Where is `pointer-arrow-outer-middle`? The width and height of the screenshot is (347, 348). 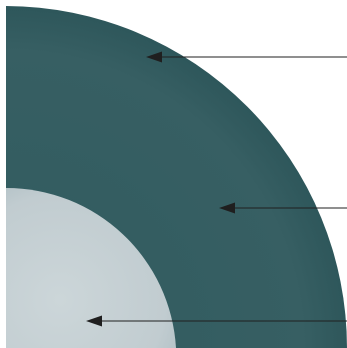
pointer-arrow-outer-middle is located at coordinates (283, 208).